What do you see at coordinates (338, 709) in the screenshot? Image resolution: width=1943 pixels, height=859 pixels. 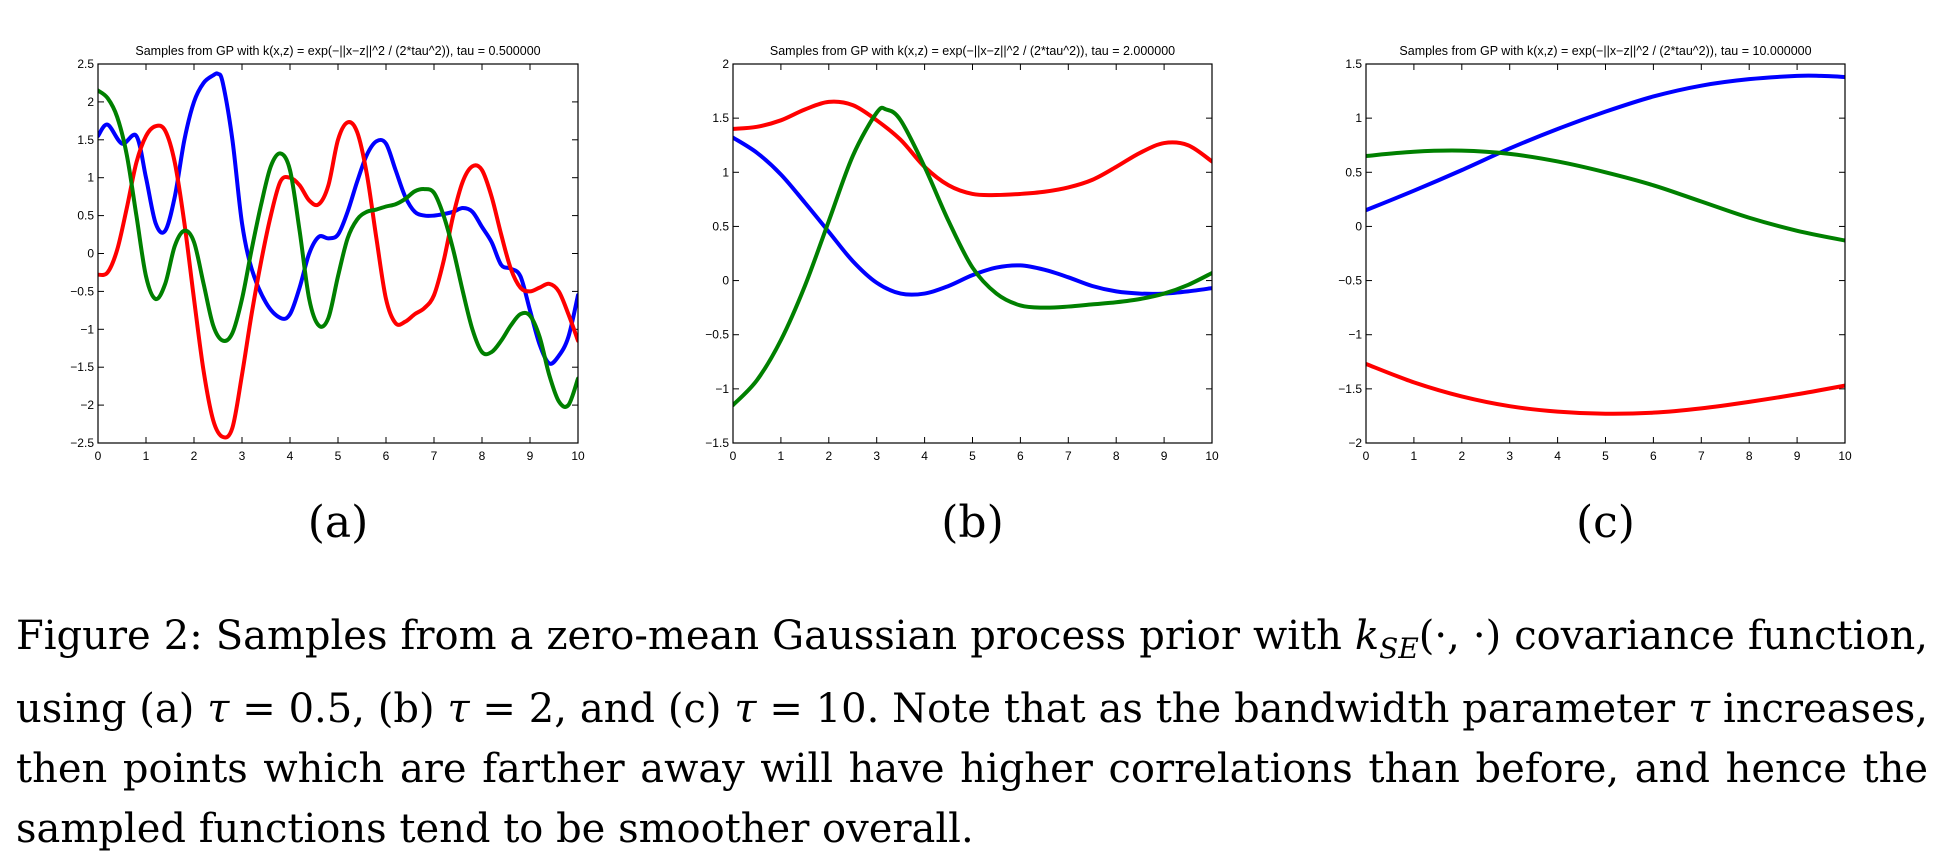 I see `caption-eq-a: = 0.5, (b)` at bounding box center [338, 709].